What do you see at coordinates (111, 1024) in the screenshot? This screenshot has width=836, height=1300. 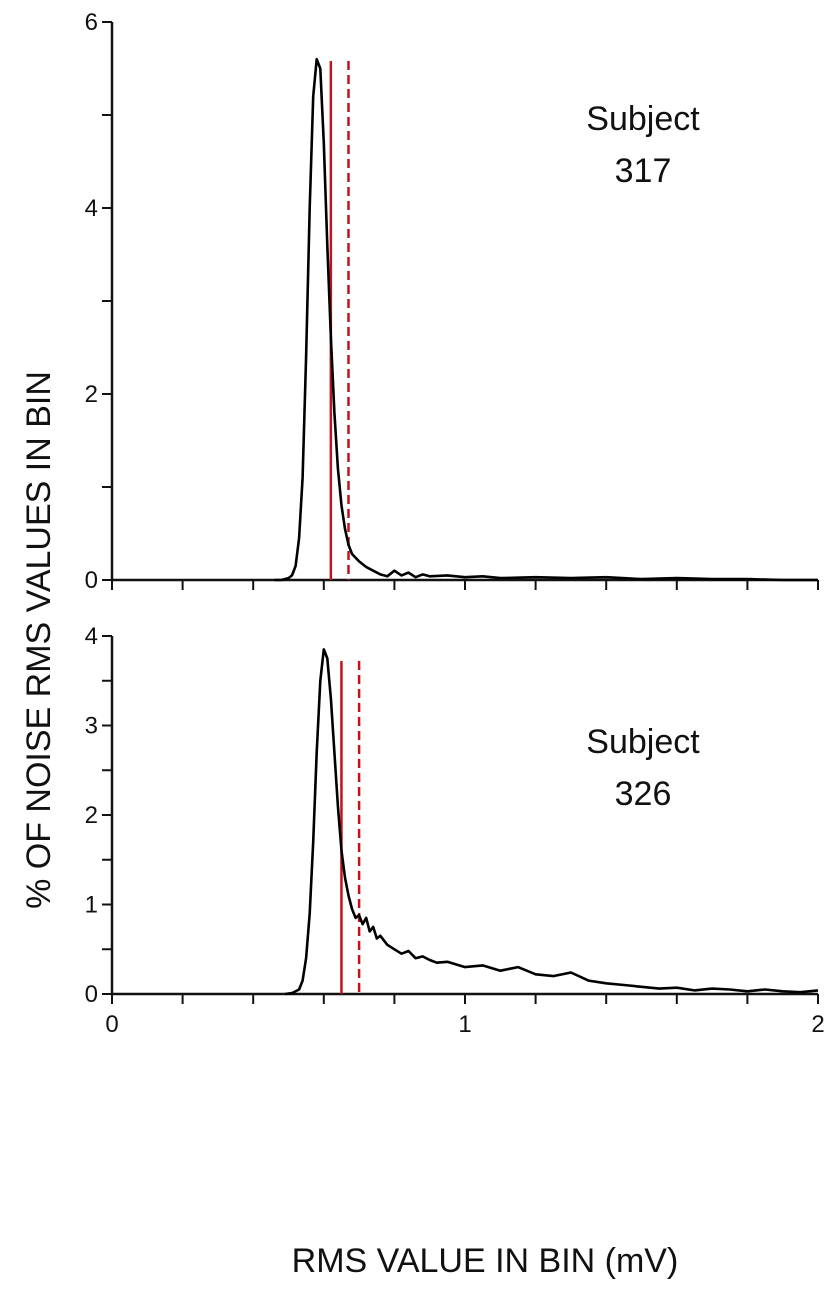 I see `x-tick-label: 0` at bounding box center [111, 1024].